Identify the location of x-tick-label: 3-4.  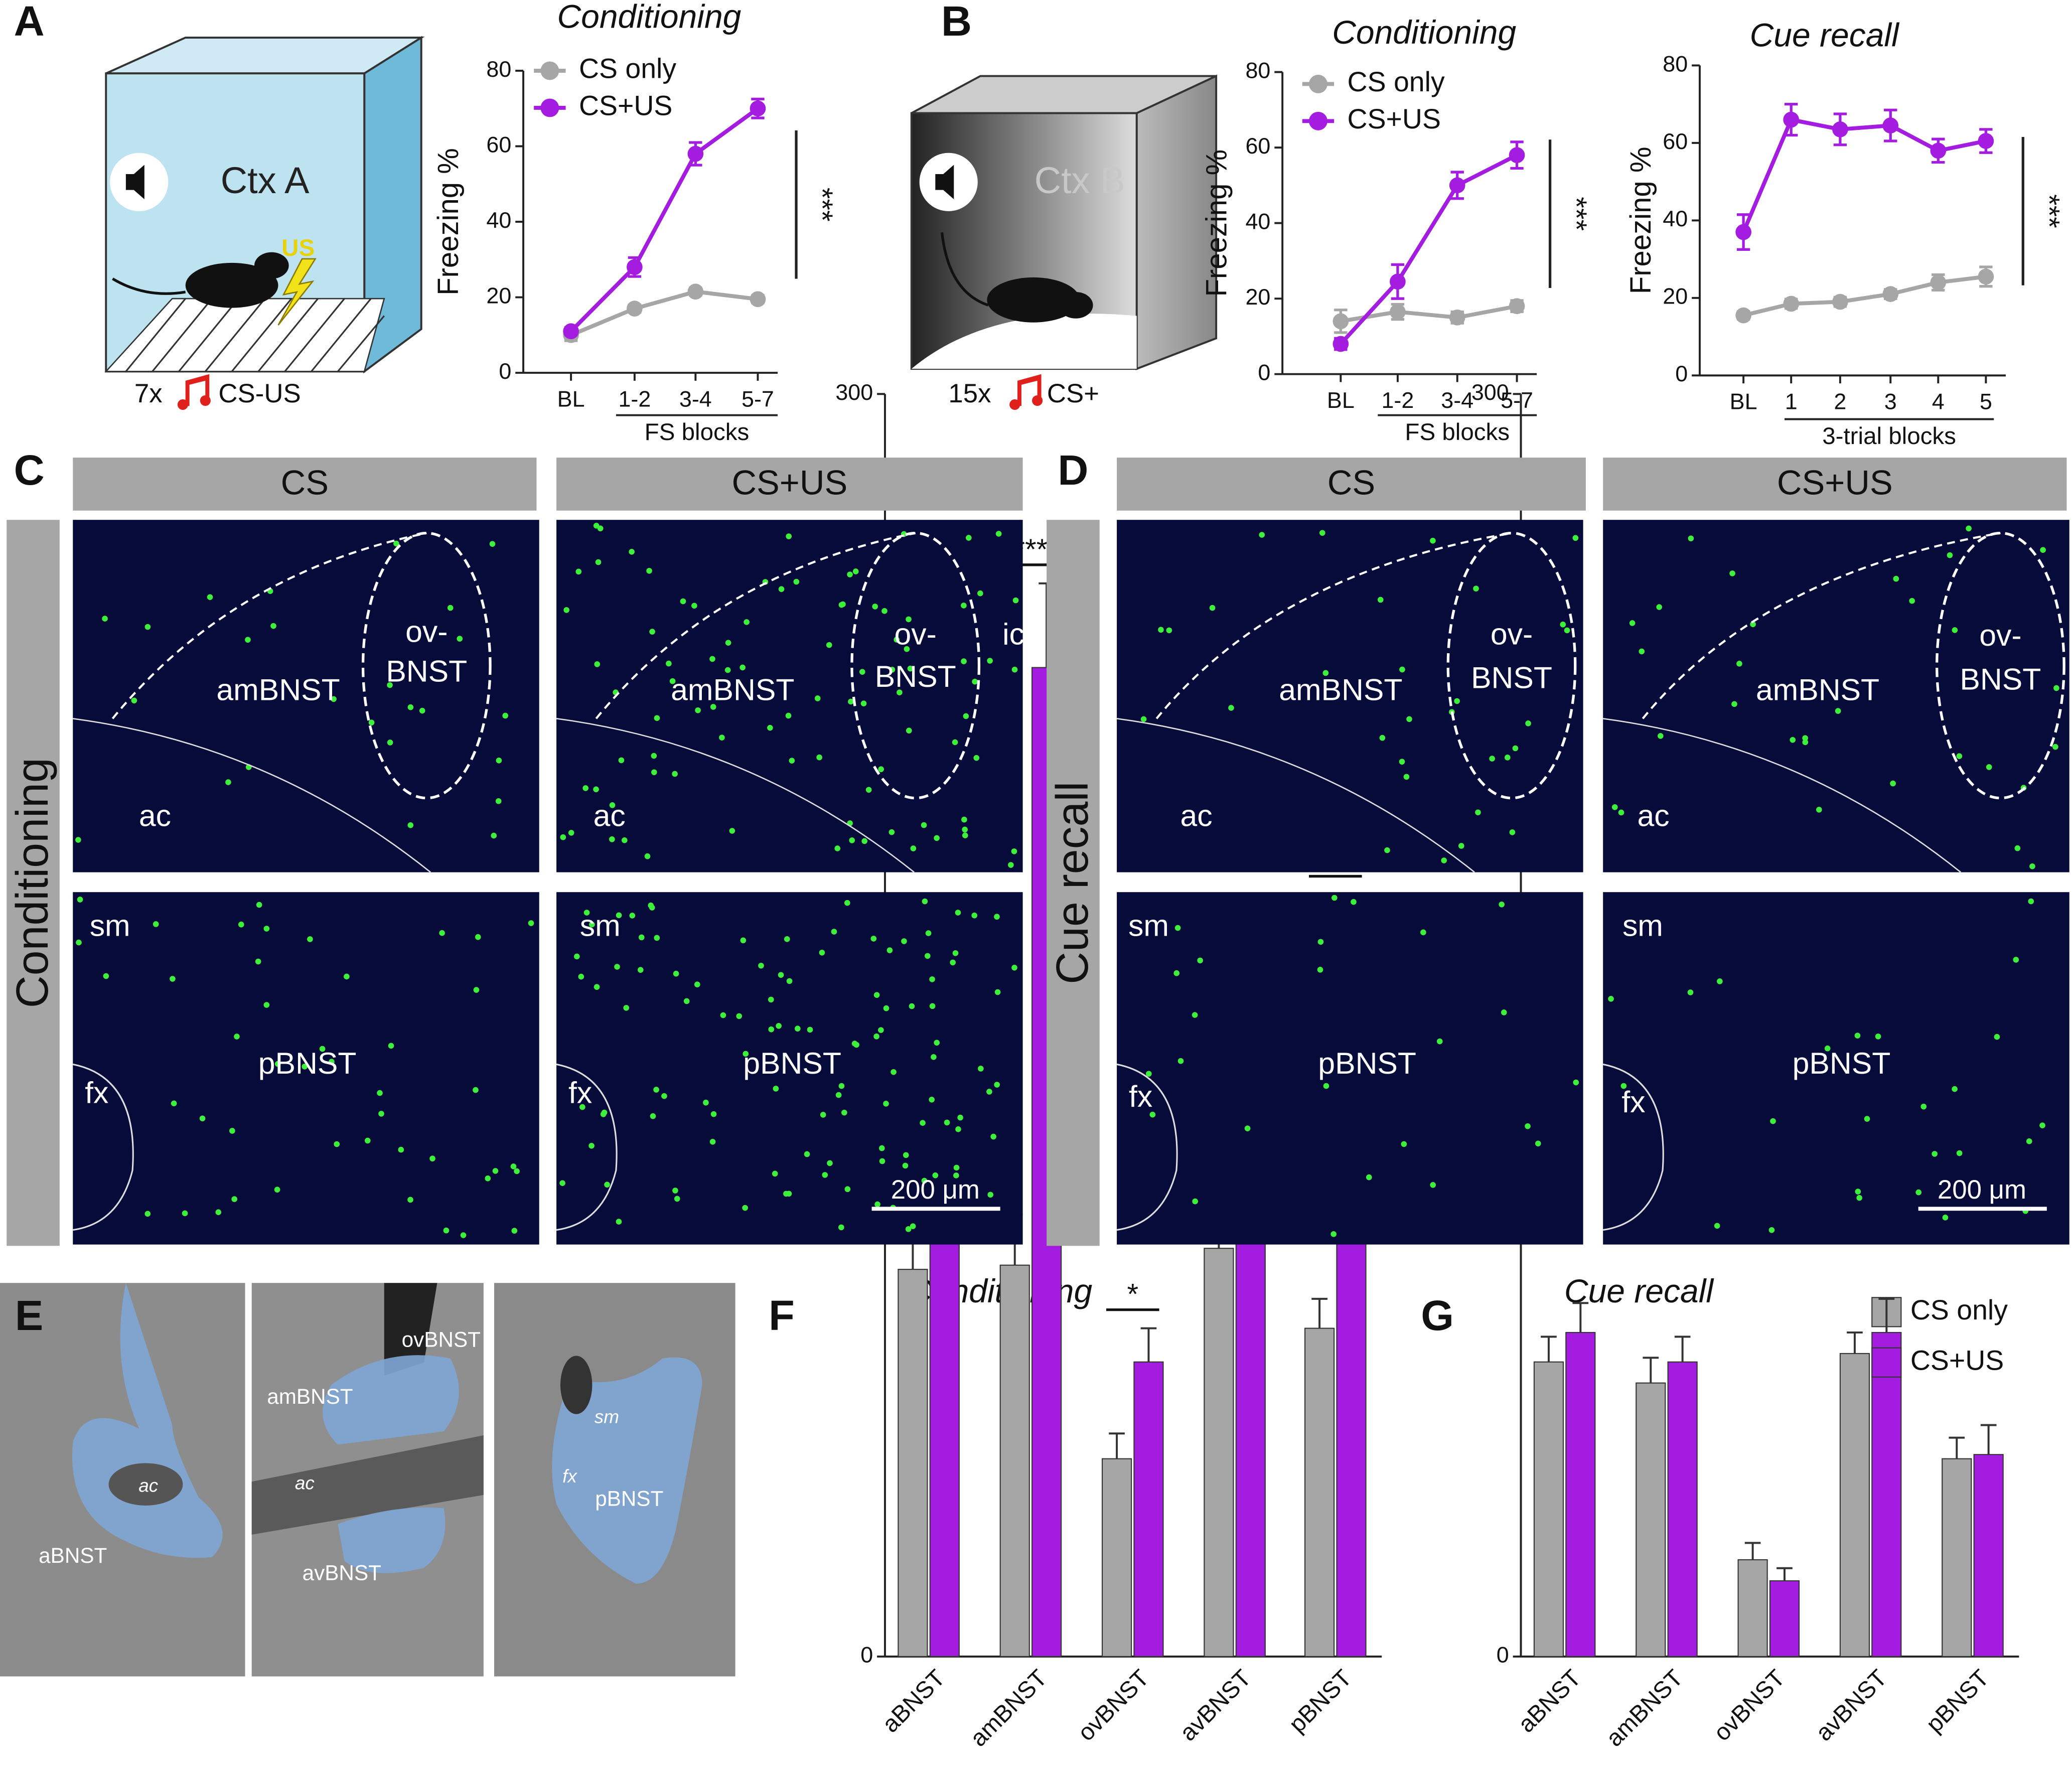
(695, 398).